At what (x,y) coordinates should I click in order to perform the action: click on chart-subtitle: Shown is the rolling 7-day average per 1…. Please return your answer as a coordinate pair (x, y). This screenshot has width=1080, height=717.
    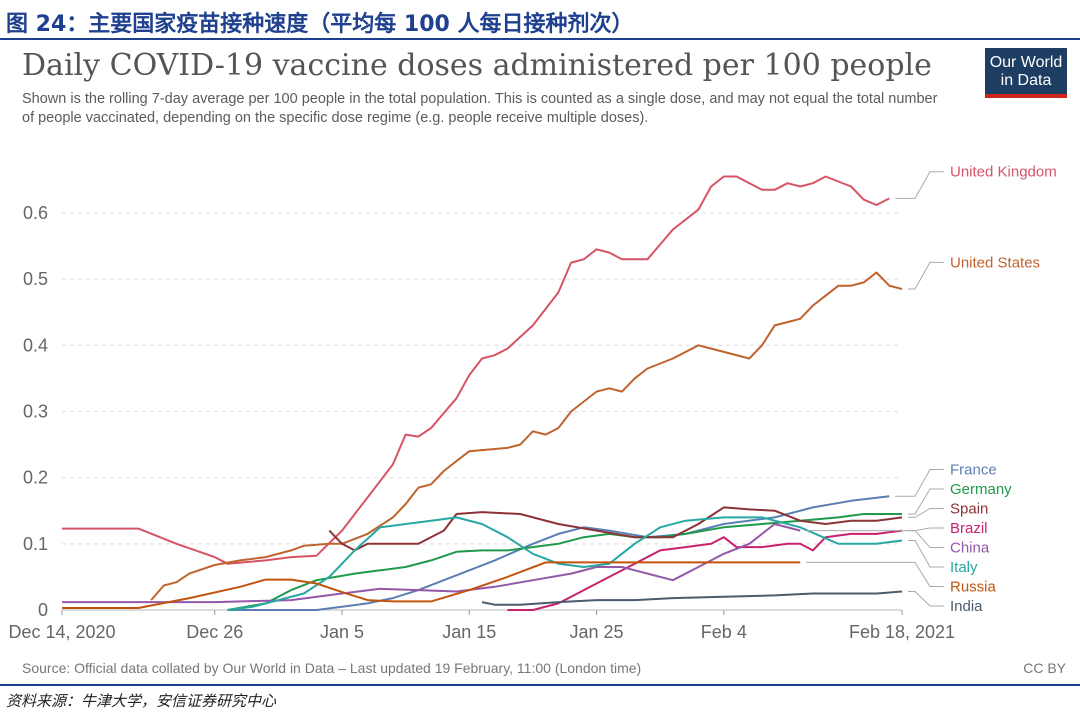
    Looking at the image, I should click on (480, 108).